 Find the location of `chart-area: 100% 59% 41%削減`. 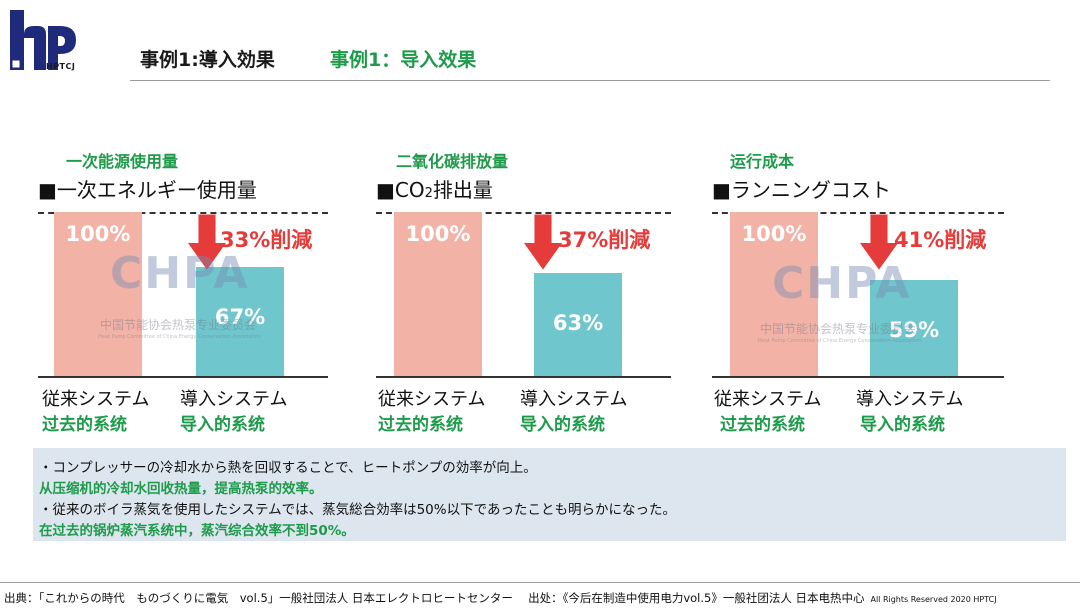

chart-area: 100% 59% 41%削減 is located at coordinates (858, 295).